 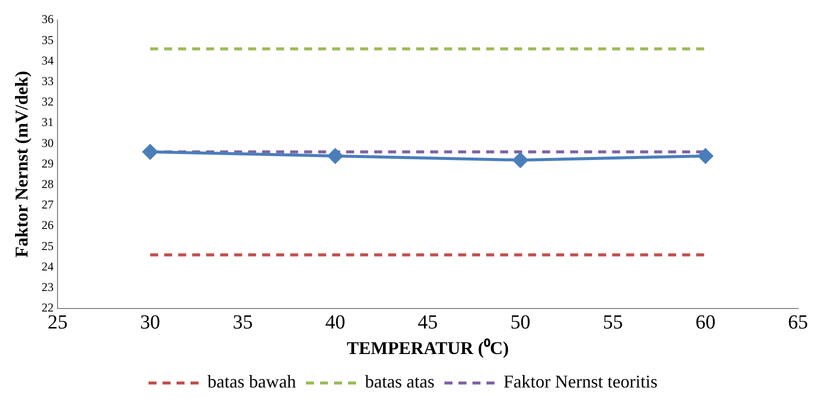 I want to click on y-tick-label: 32, so click(x=48, y=101).